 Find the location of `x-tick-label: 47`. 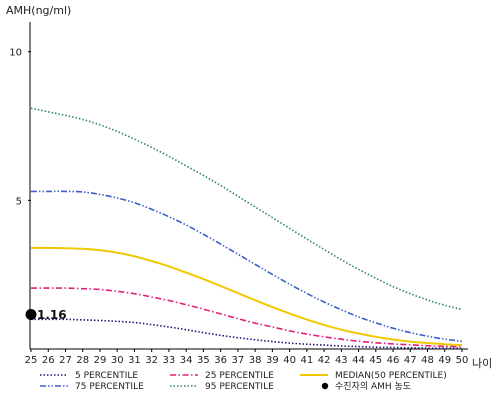

x-tick-label: 47 is located at coordinates (410, 360).